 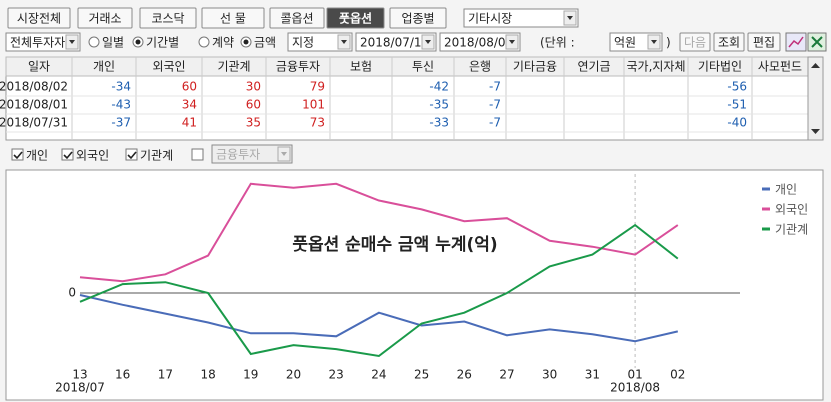 I want to click on cell-value: 34, so click(x=189, y=105).